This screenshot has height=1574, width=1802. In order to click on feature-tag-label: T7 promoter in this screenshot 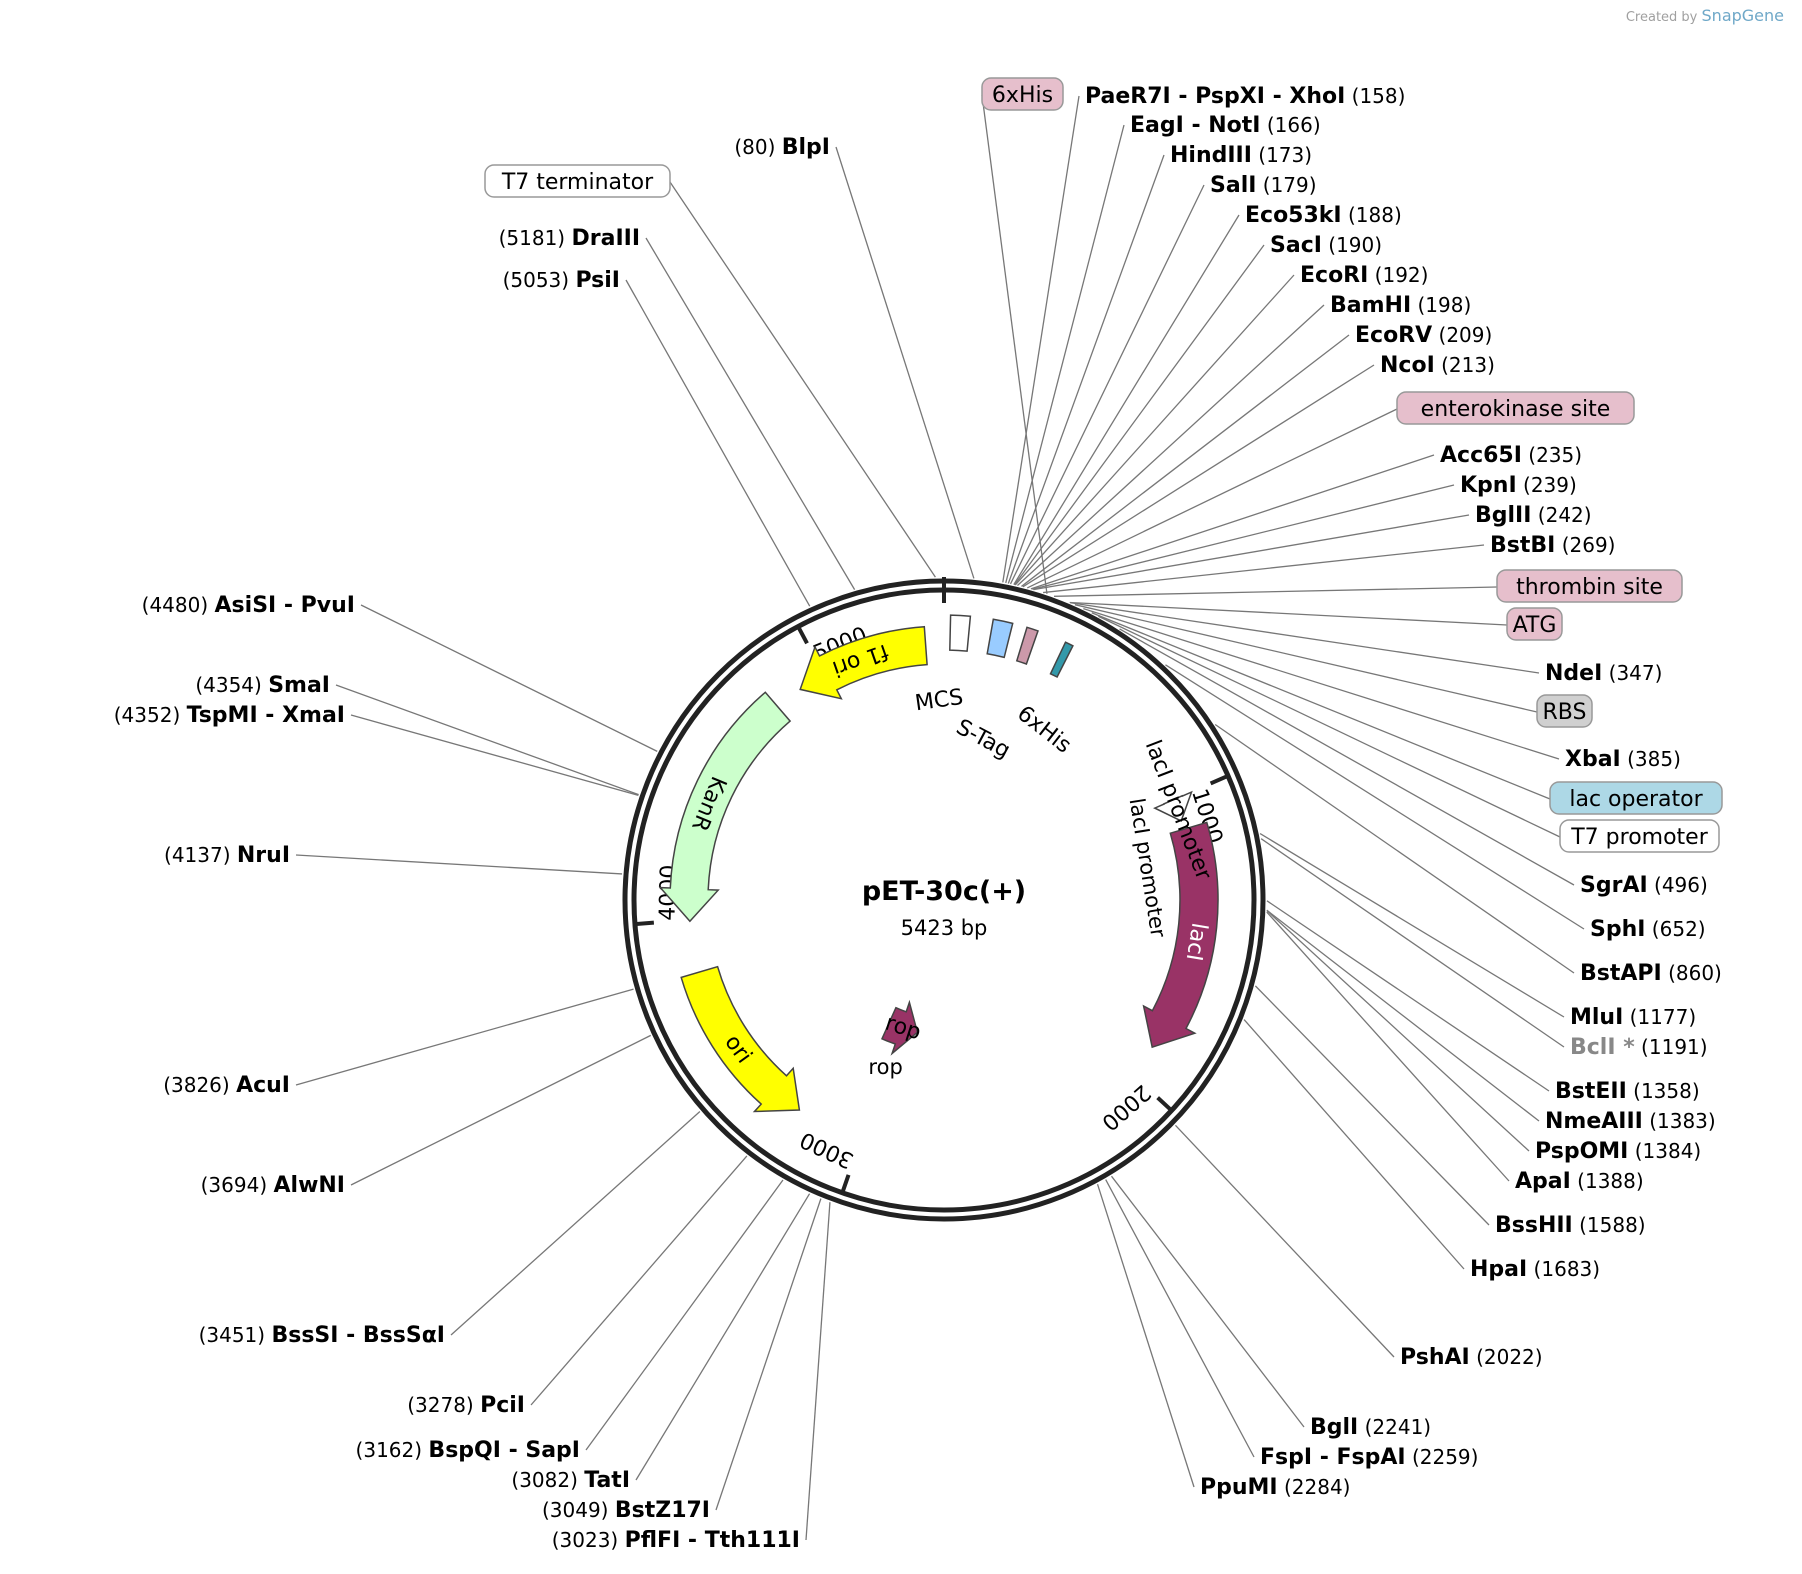, I will do `click(1639, 837)`.